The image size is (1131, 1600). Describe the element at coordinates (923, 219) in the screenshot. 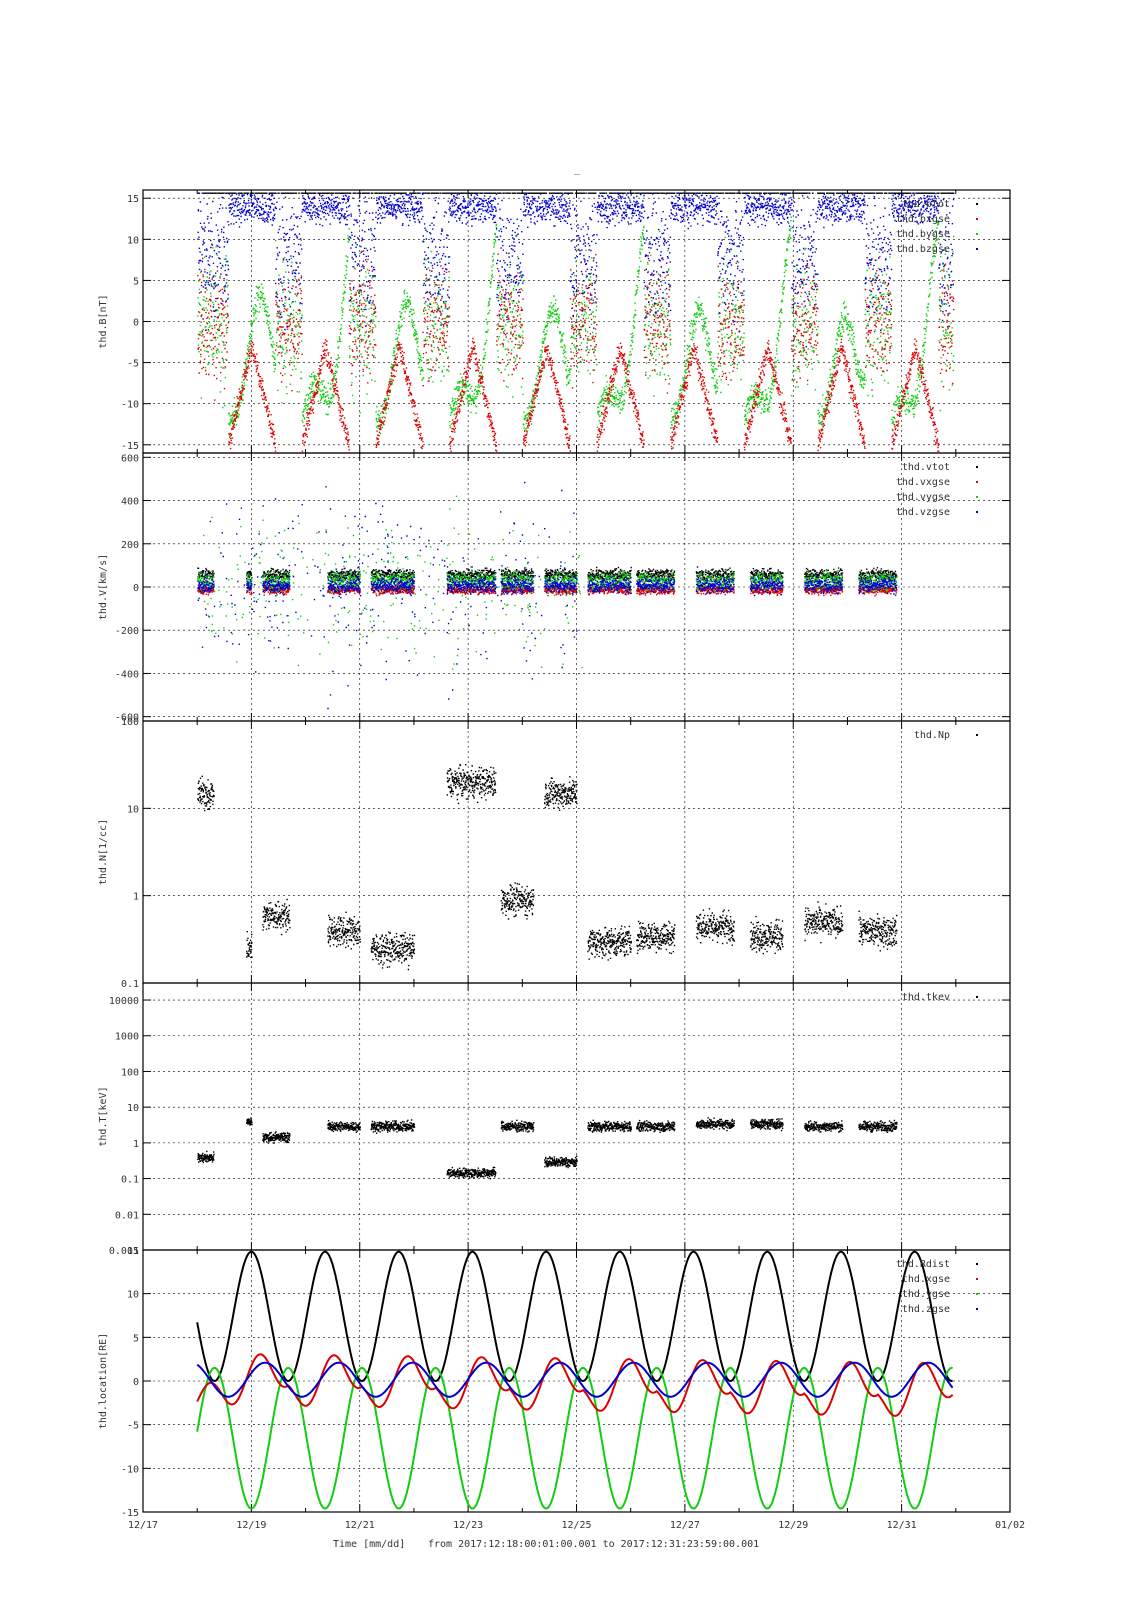

I see `legend-label: thd.bxgse` at that location.